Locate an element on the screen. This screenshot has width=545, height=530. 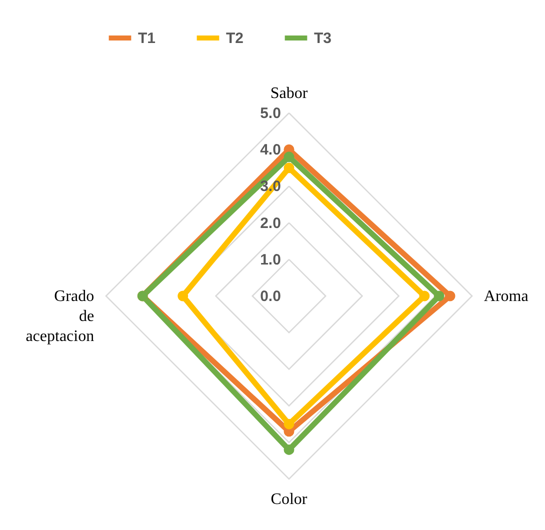
y-tick-label: 0.0 is located at coordinates (270, 296).